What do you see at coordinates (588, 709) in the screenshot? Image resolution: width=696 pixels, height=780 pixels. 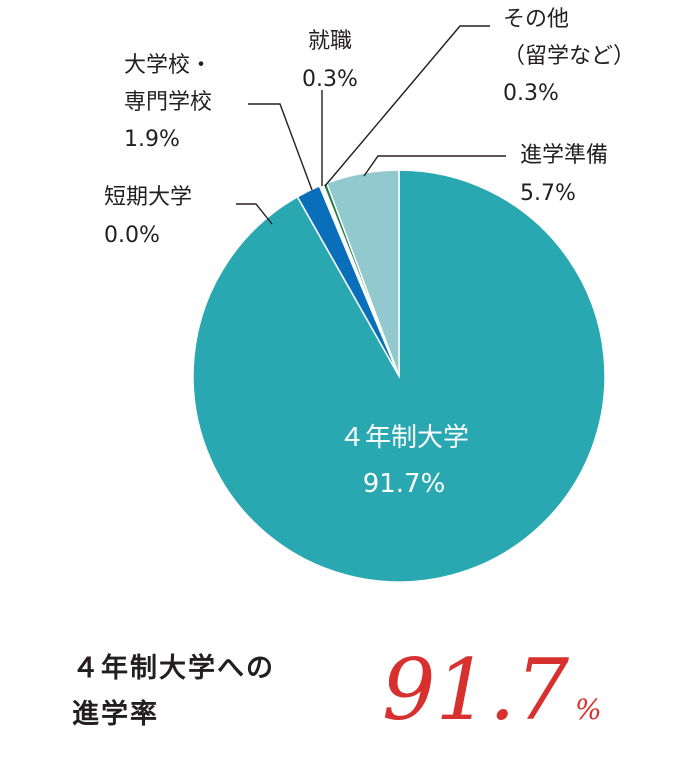 I see `summary-rate-unit: %` at bounding box center [588, 709].